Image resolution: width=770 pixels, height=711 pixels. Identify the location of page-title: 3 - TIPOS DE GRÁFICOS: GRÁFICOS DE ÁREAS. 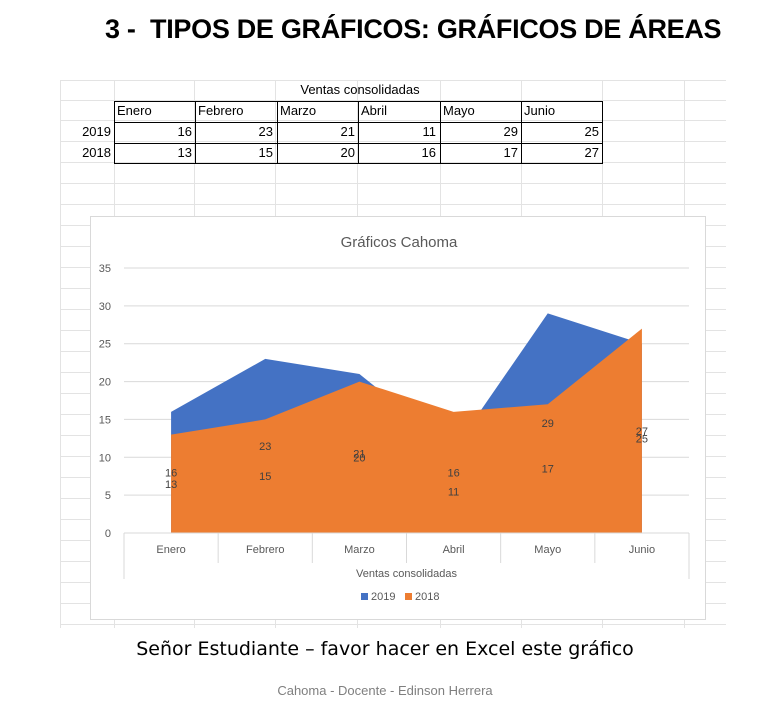
(413, 29).